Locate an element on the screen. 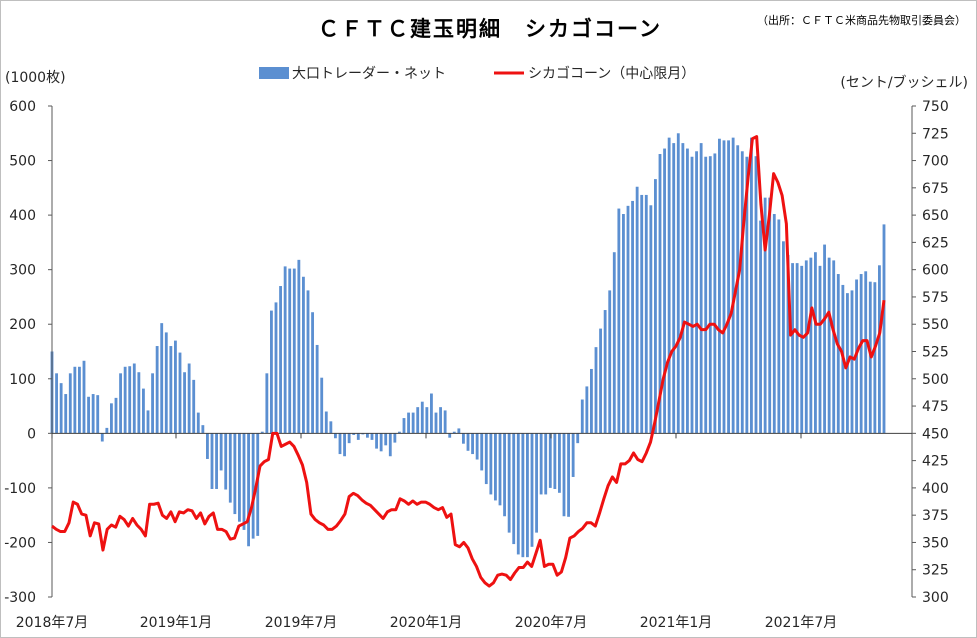 Image resolution: width=977 pixels, height=638 pixels. left-tick-label: -200 is located at coordinates (20, 543).